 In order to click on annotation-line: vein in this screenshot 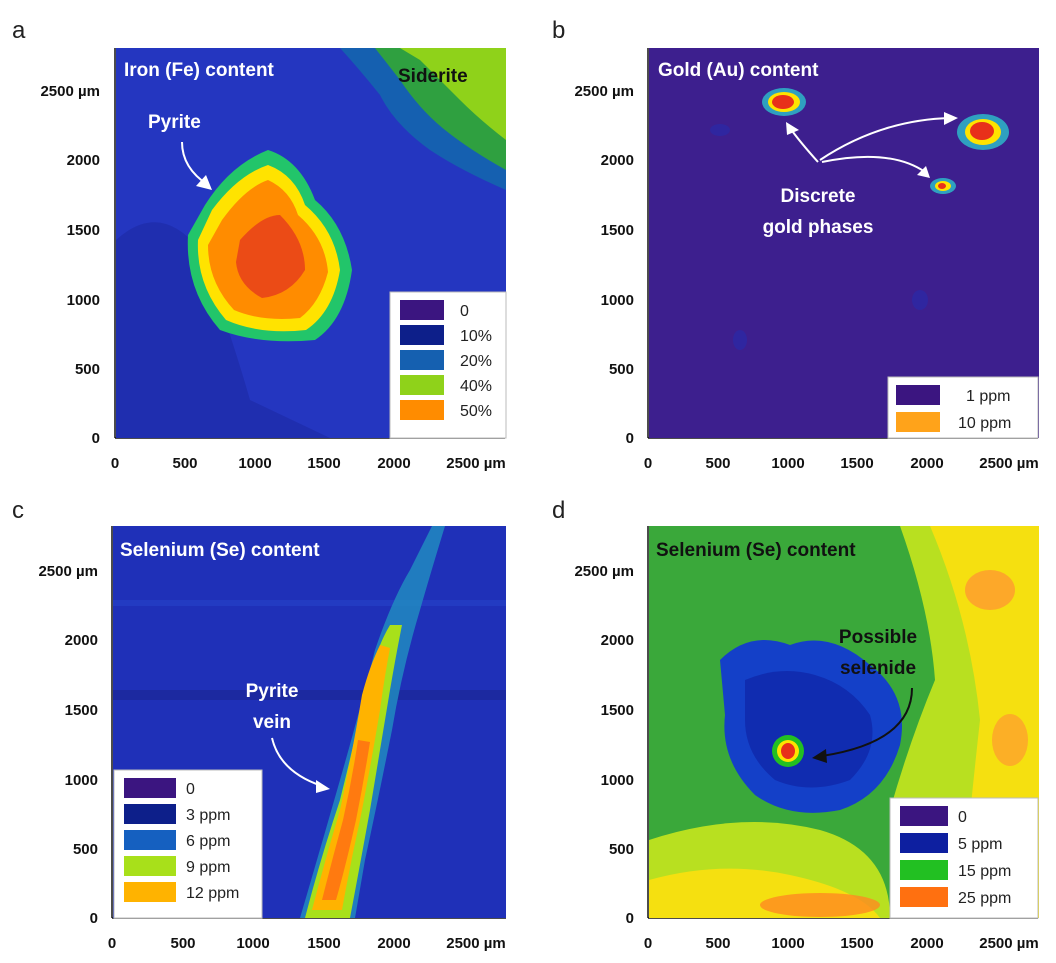, I will do `click(272, 722)`.